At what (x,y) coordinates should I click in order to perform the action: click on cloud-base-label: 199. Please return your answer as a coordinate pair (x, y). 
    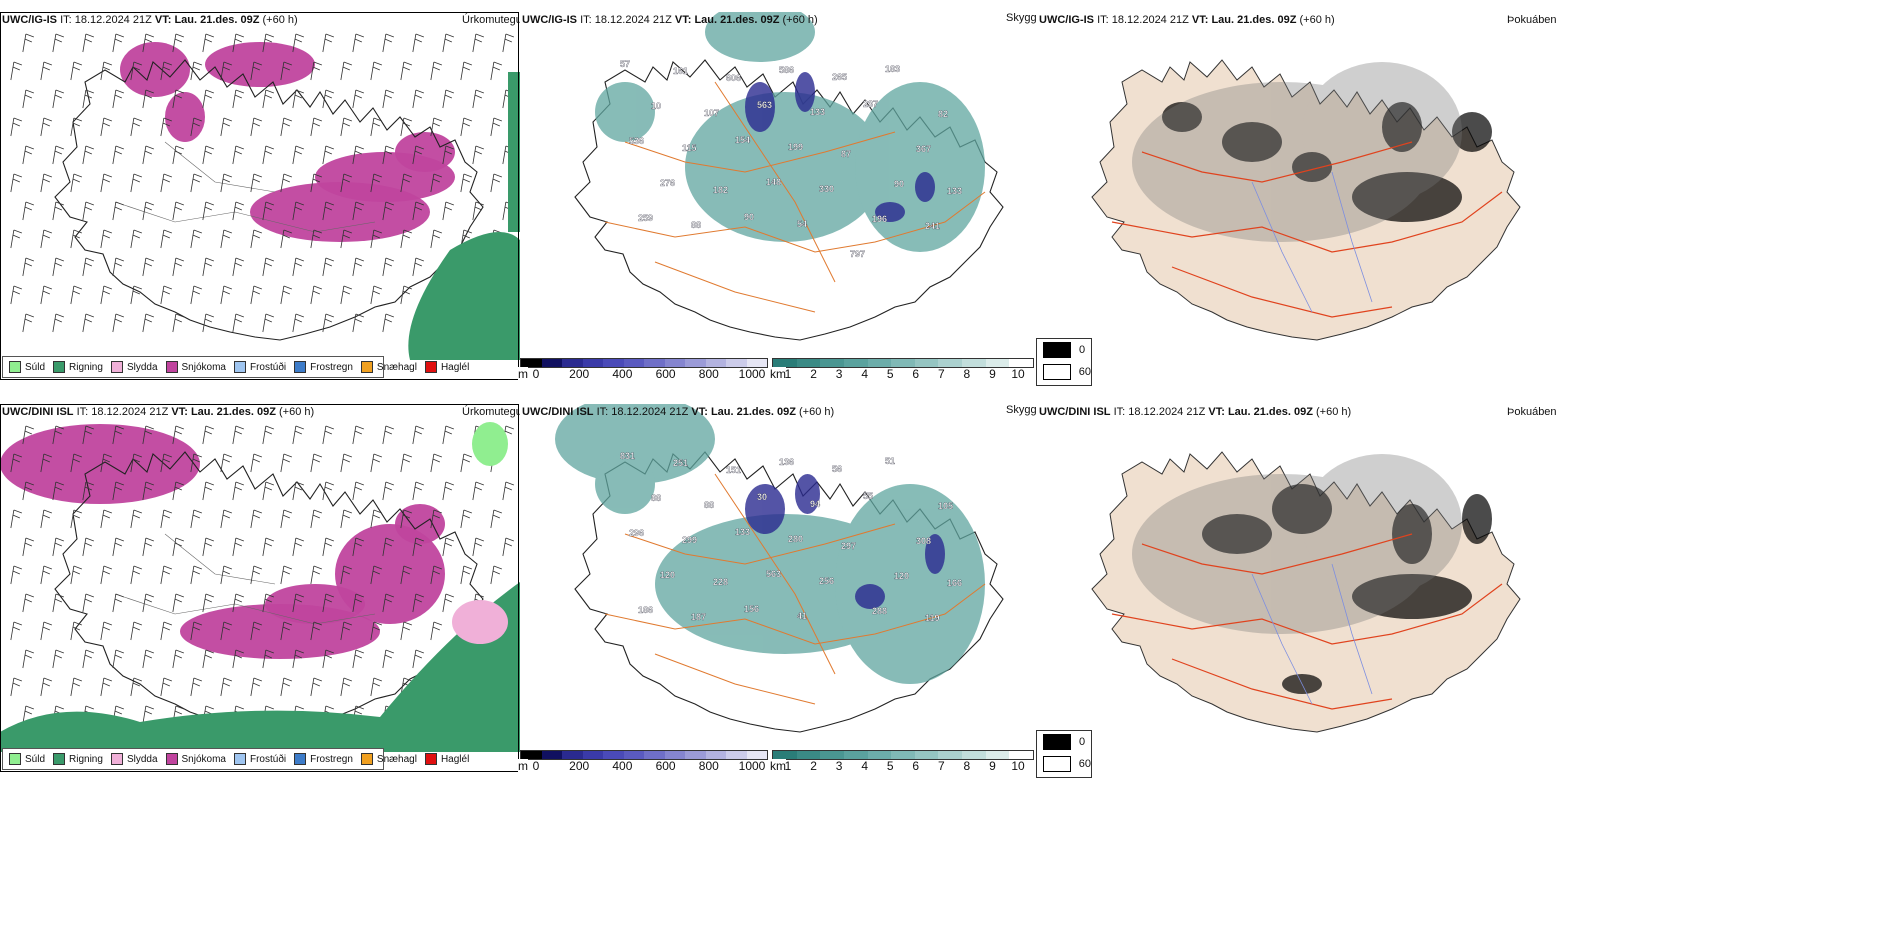
    Looking at the image, I should click on (795, 147).